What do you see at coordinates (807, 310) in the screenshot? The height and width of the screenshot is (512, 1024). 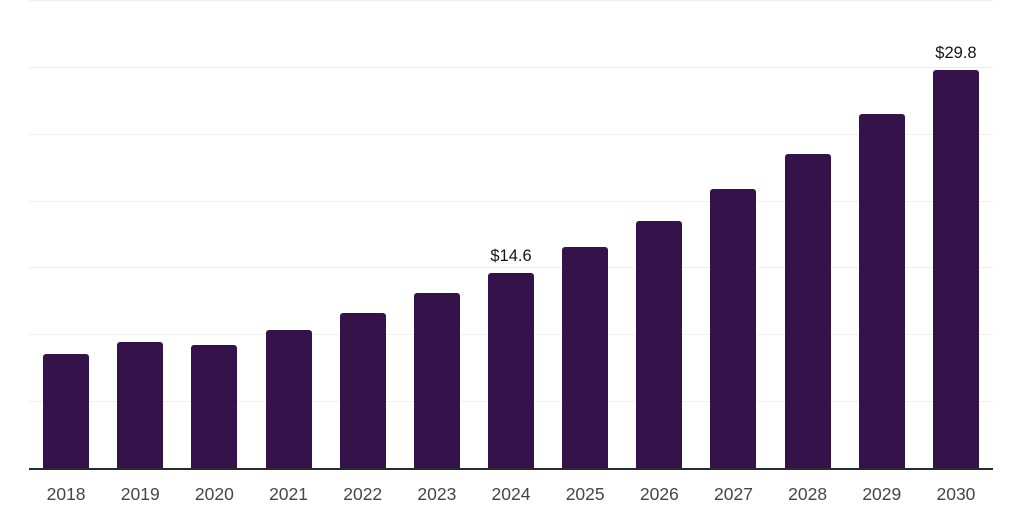 I see `bar-2028` at bounding box center [807, 310].